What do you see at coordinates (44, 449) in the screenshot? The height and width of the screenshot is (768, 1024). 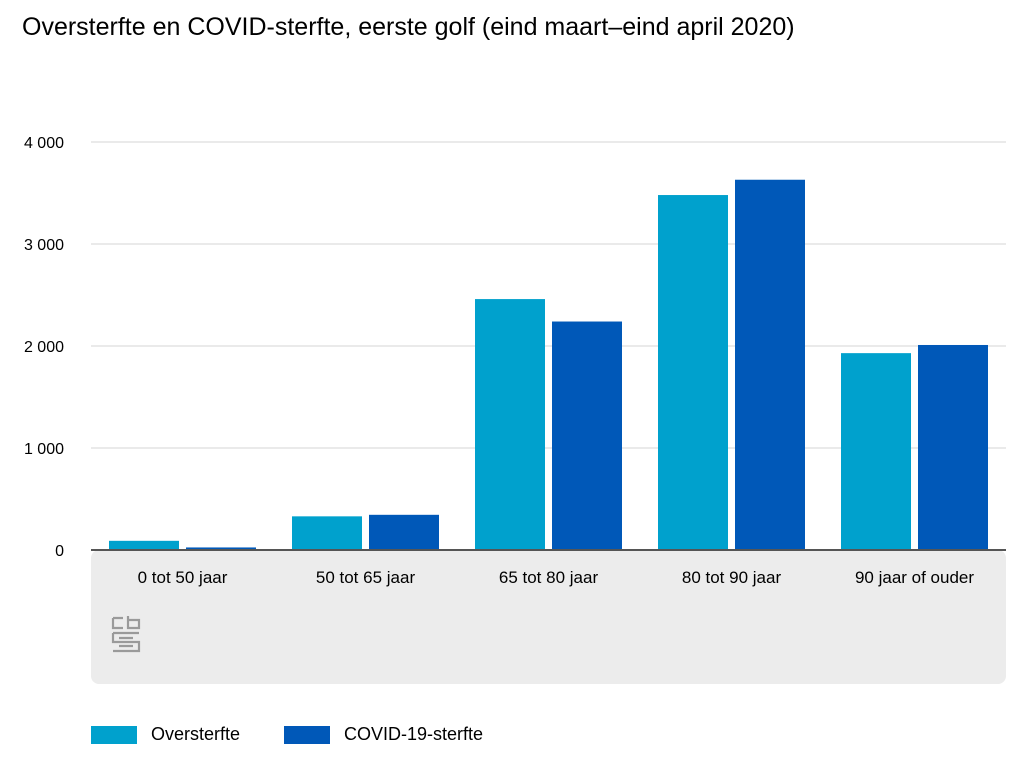 I see `y-tick-label: 1 000` at bounding box center [44, 449].